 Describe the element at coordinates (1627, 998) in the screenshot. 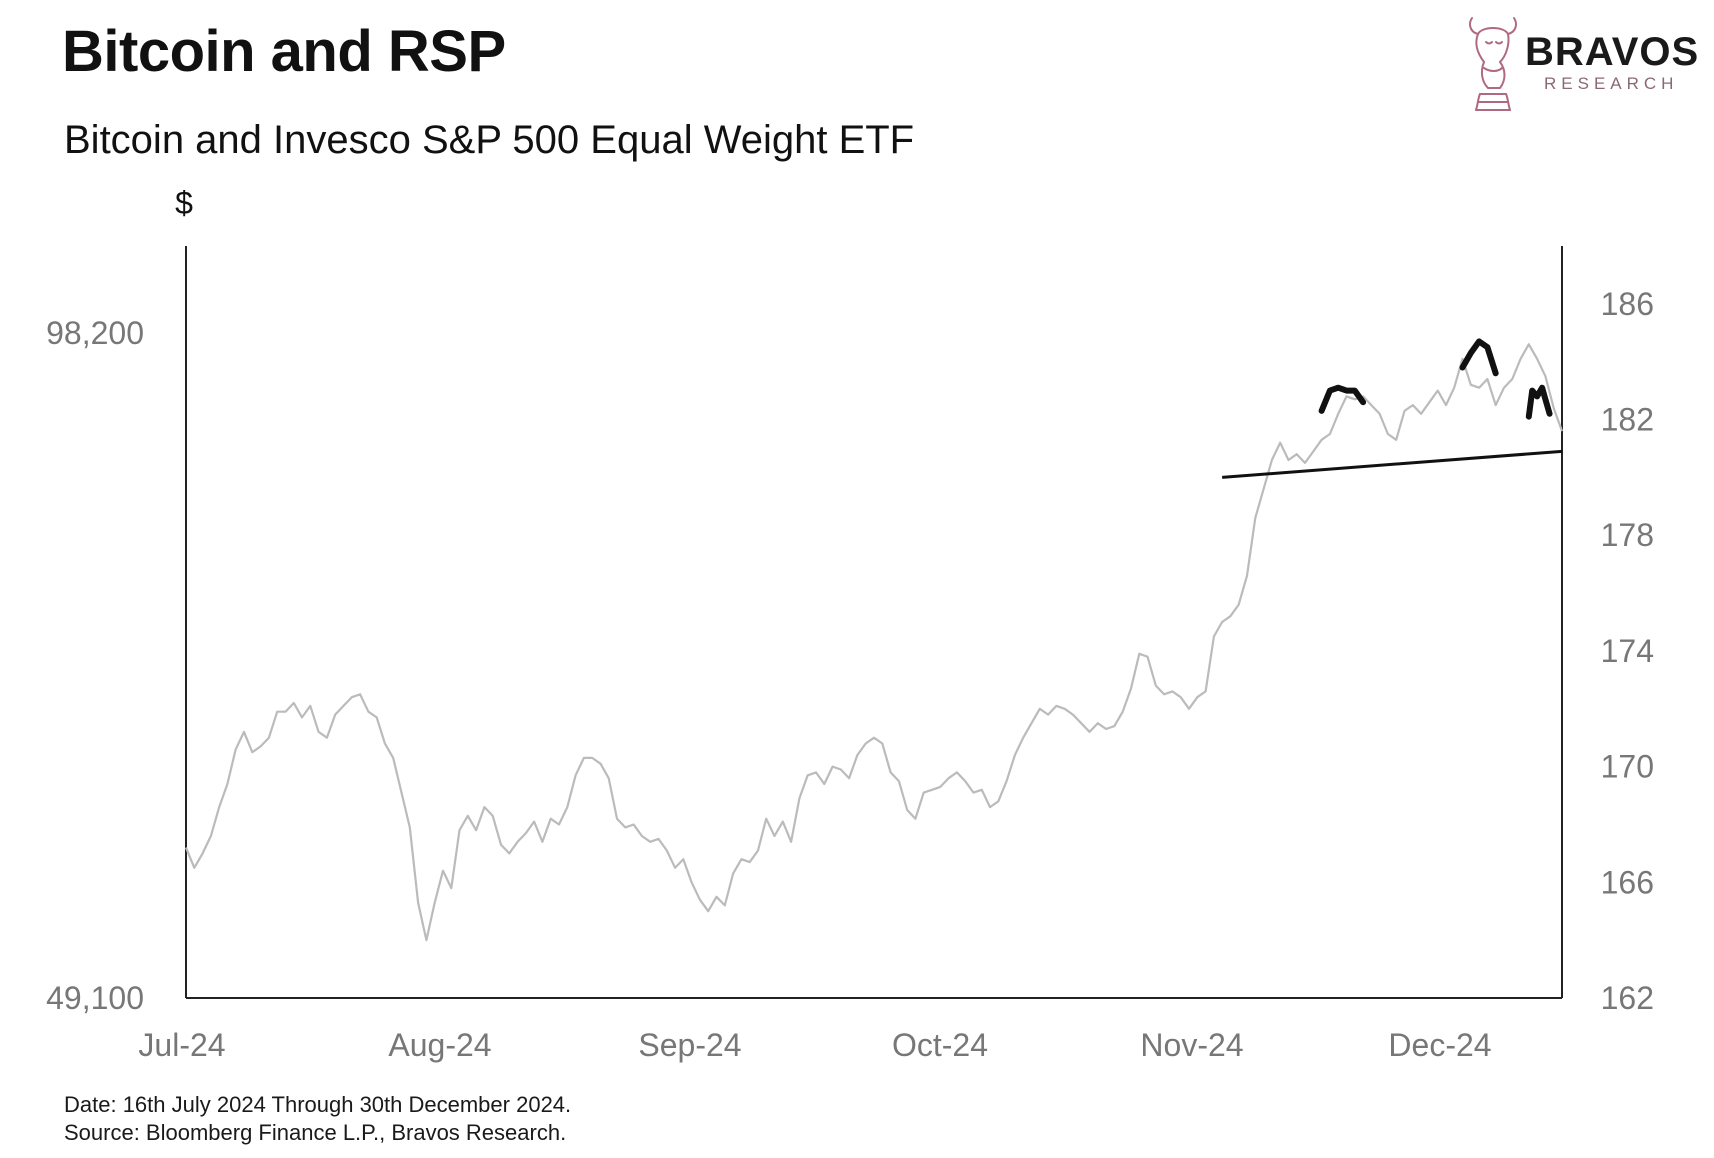

I see `right-axis-tick-label: 162` at that location.